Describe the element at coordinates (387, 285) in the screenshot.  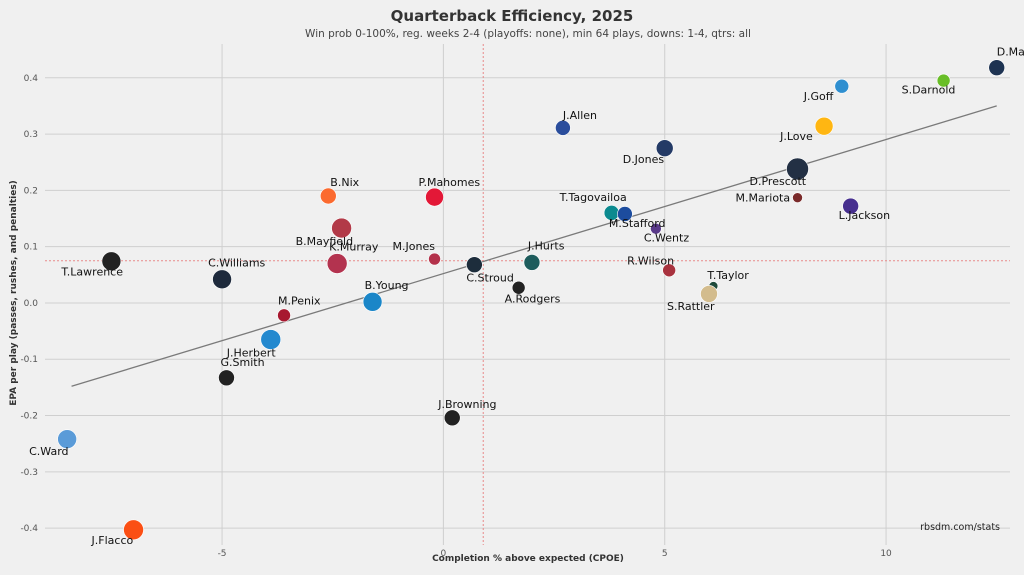
I see `qb-label: B.Young` at that location.